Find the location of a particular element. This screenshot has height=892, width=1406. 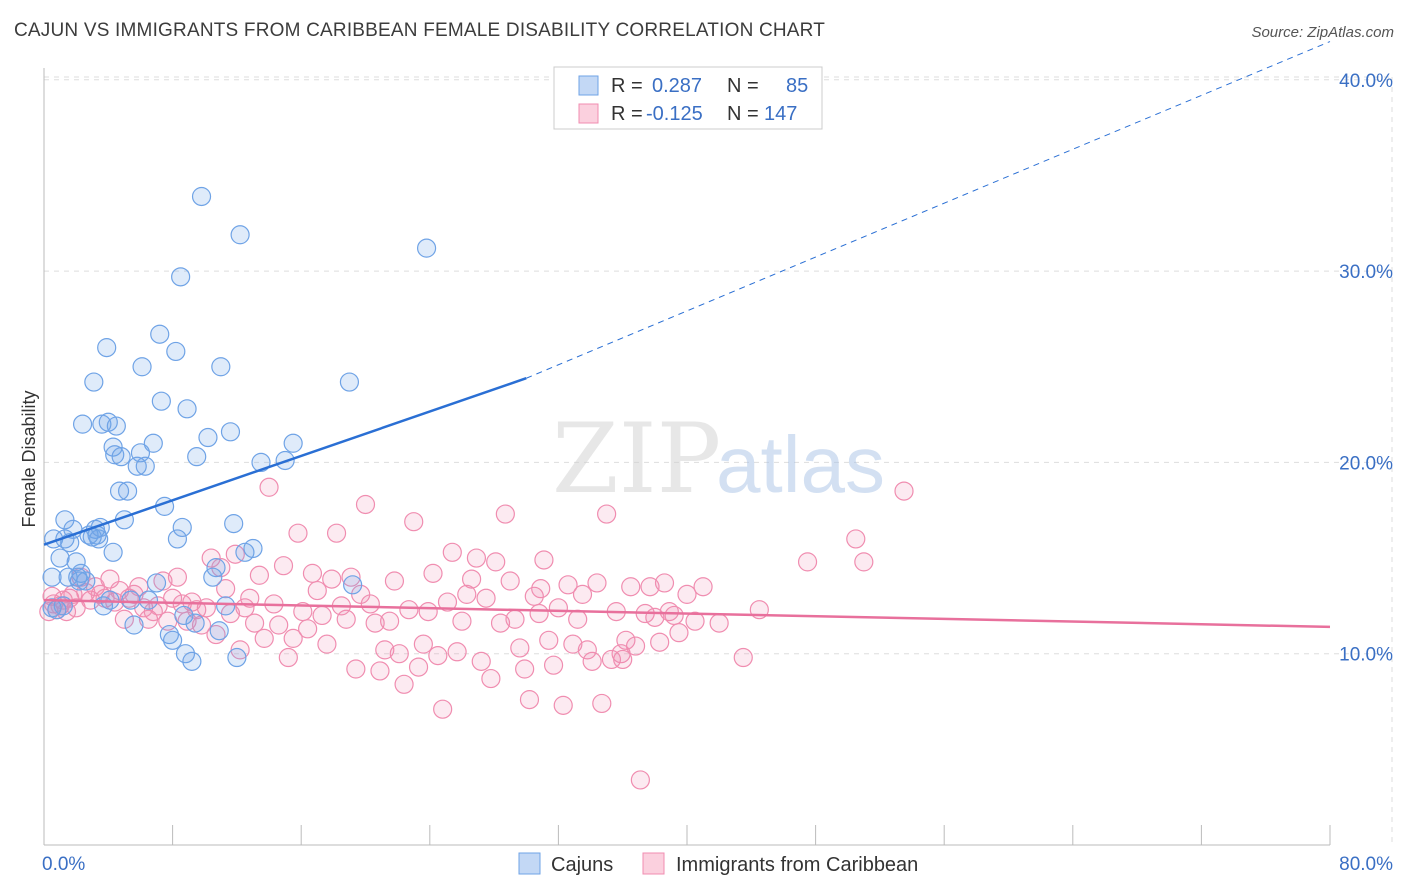

y-tick-label-1: 20.0% is located at coordinates (1366, 463).